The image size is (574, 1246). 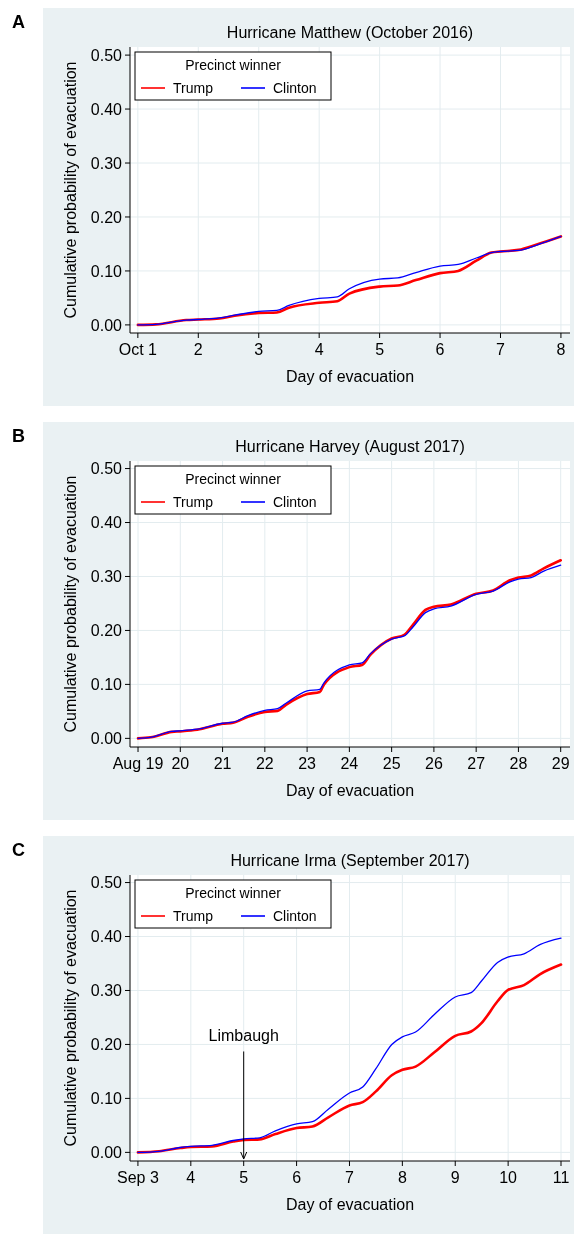 What do you see at coordinates (434, 763) in the screenshot?
I see `x-tick-label: 26` at bounding box center [434, 763].